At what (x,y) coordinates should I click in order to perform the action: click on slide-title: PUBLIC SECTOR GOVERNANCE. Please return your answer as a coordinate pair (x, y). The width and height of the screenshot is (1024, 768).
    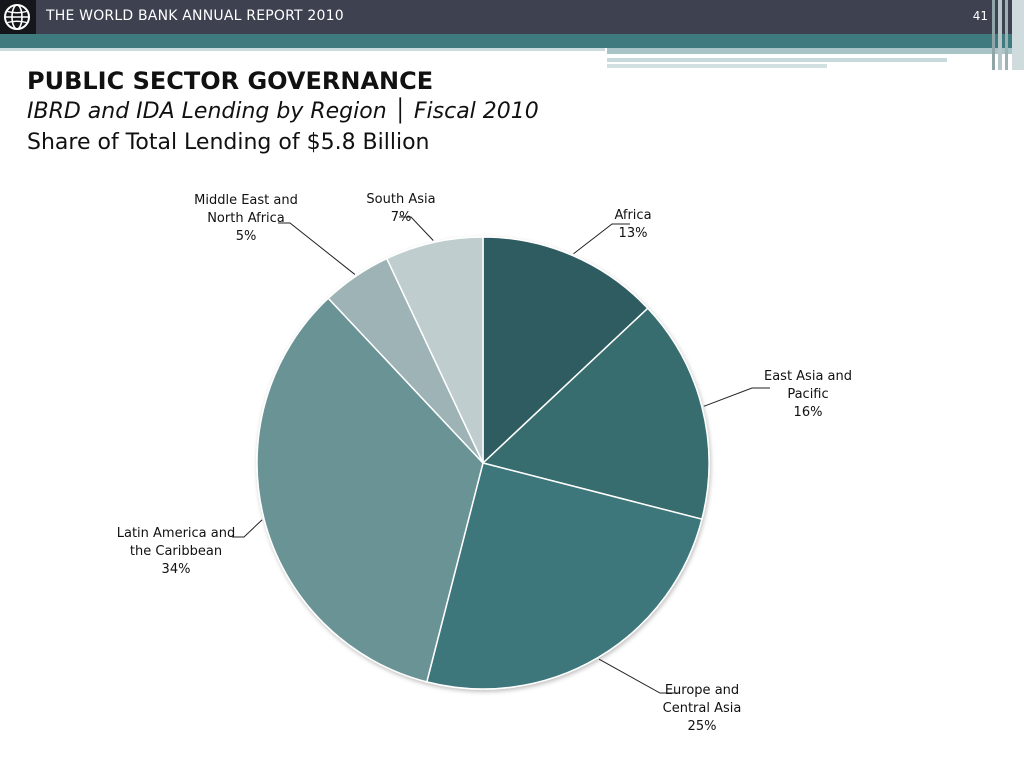
    Looking at the image, I should click on (230, 81).